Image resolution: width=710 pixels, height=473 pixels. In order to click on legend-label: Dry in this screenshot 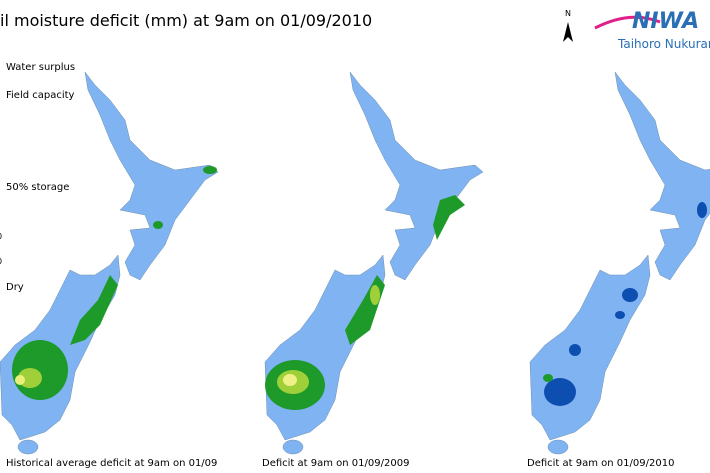, I will do `click(15, 287)`.